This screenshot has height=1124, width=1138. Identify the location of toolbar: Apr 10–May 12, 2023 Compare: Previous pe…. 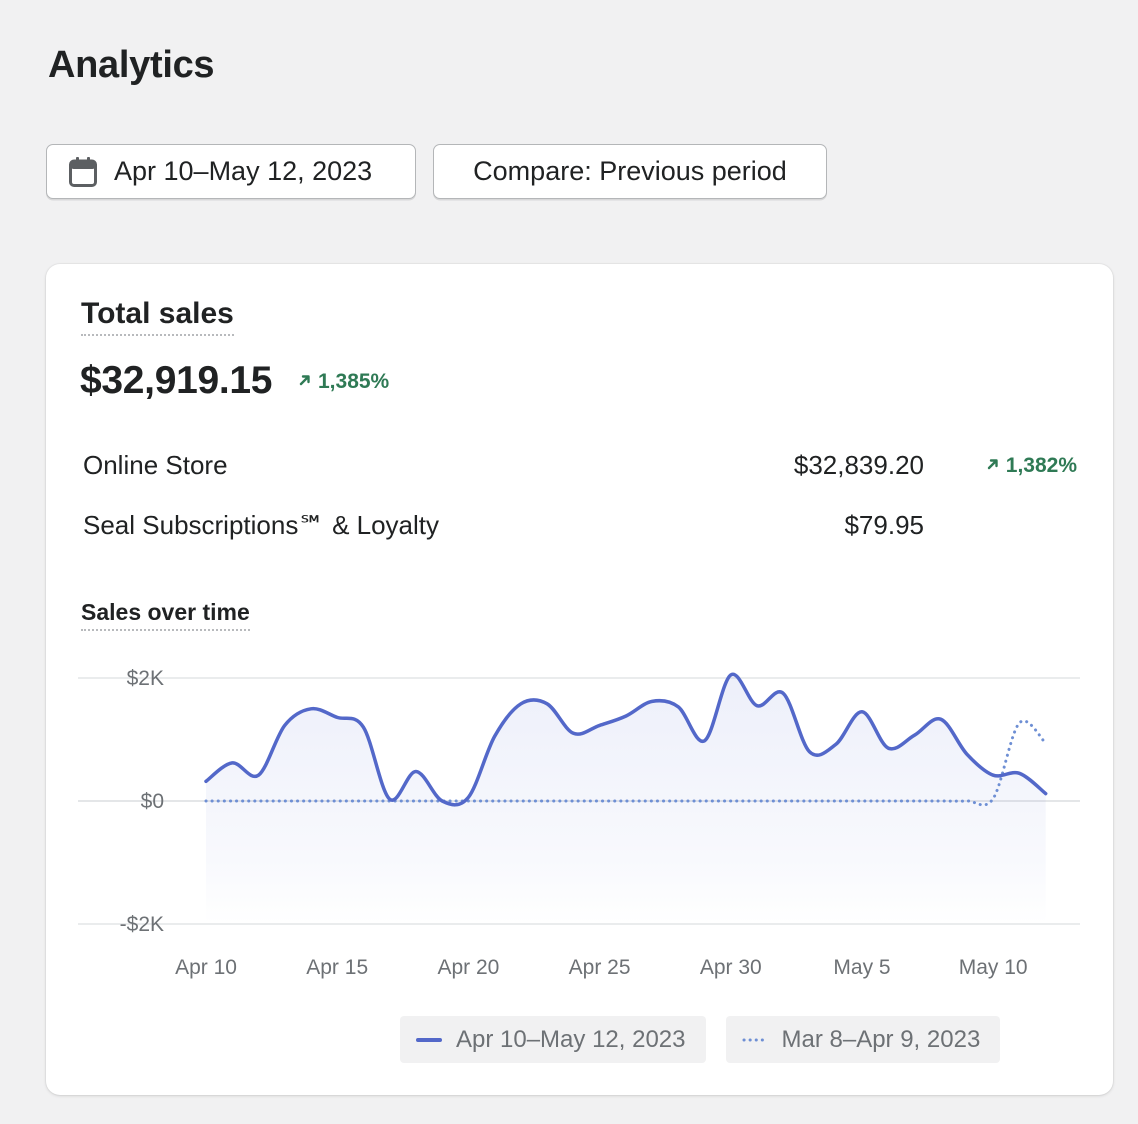
(436, 171).